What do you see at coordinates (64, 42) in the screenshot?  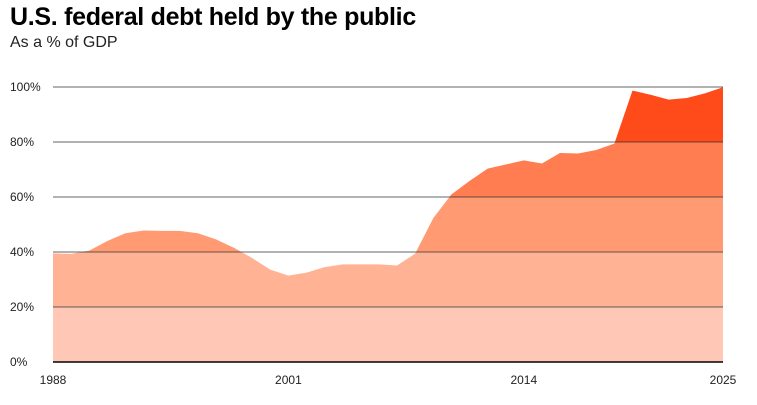 I see `chart-subtitle: As a % of GDP` at bounding box center [64, 42].